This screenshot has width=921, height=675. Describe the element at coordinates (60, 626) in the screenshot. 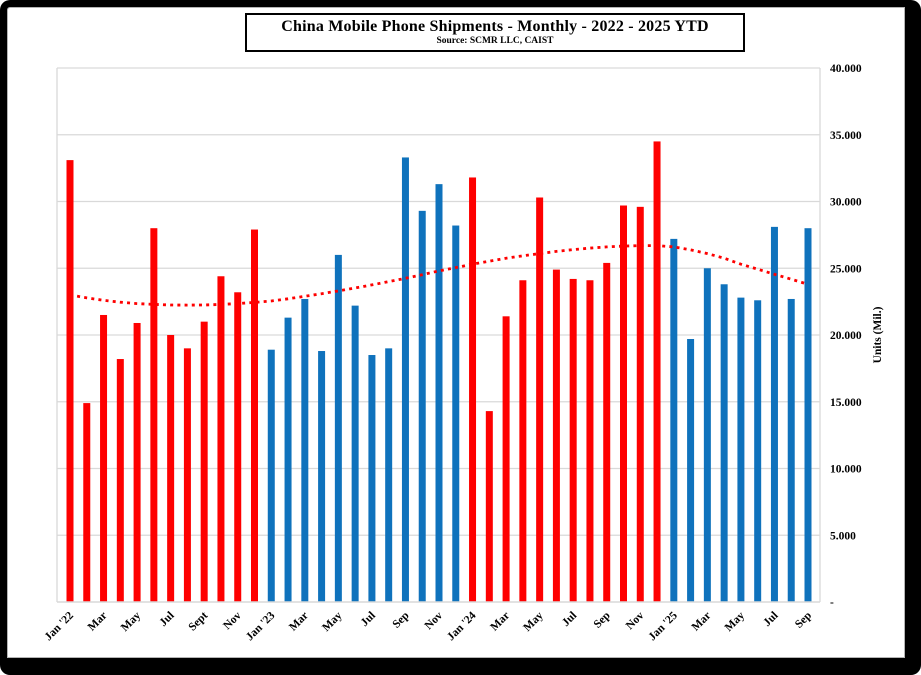

I see `x-tick-label: Jan '22` at that location.